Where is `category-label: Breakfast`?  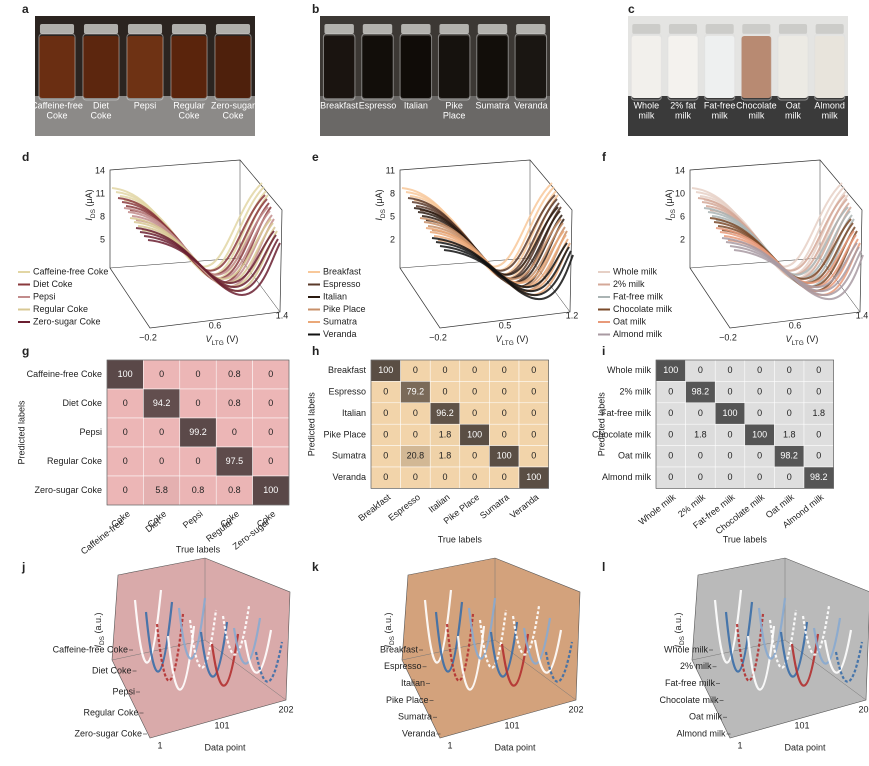 category-label: Breakfast is located at coordinates (399, 649).